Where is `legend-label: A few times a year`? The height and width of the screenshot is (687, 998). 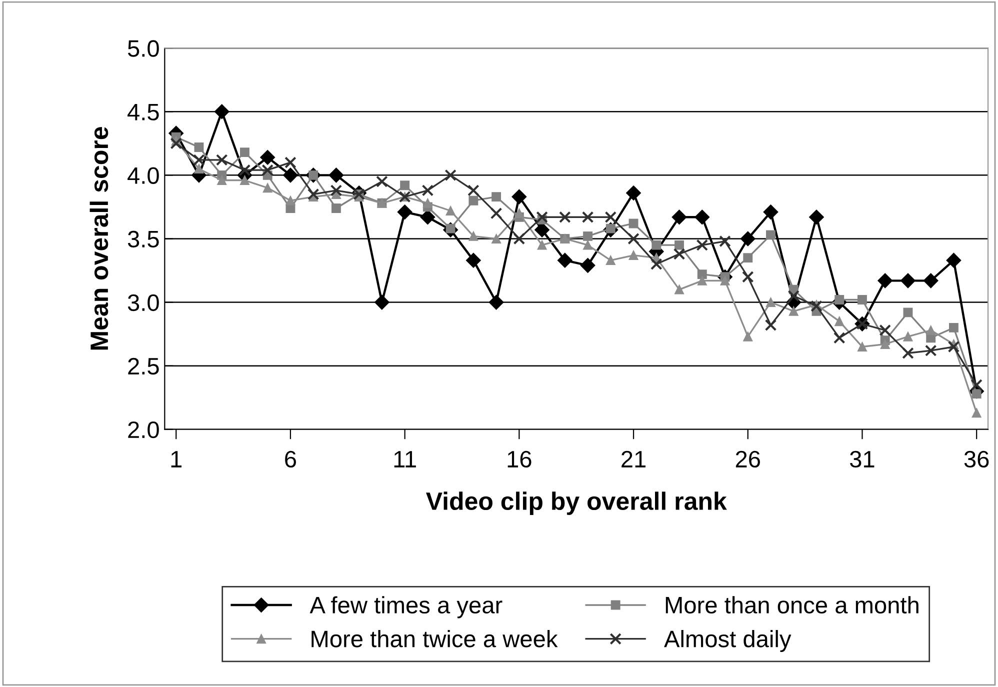 legend-label: A few times a year is located at coordinates (406, 607).